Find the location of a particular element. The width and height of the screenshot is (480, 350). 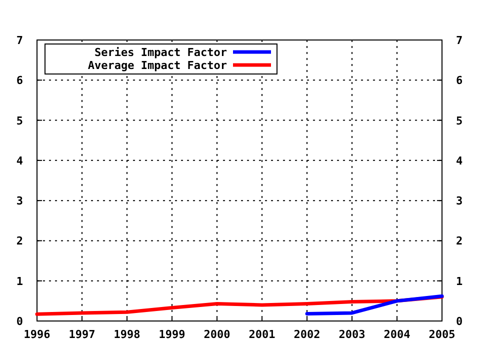

y-tick-label: 7 is located at coordinates (19, 40).